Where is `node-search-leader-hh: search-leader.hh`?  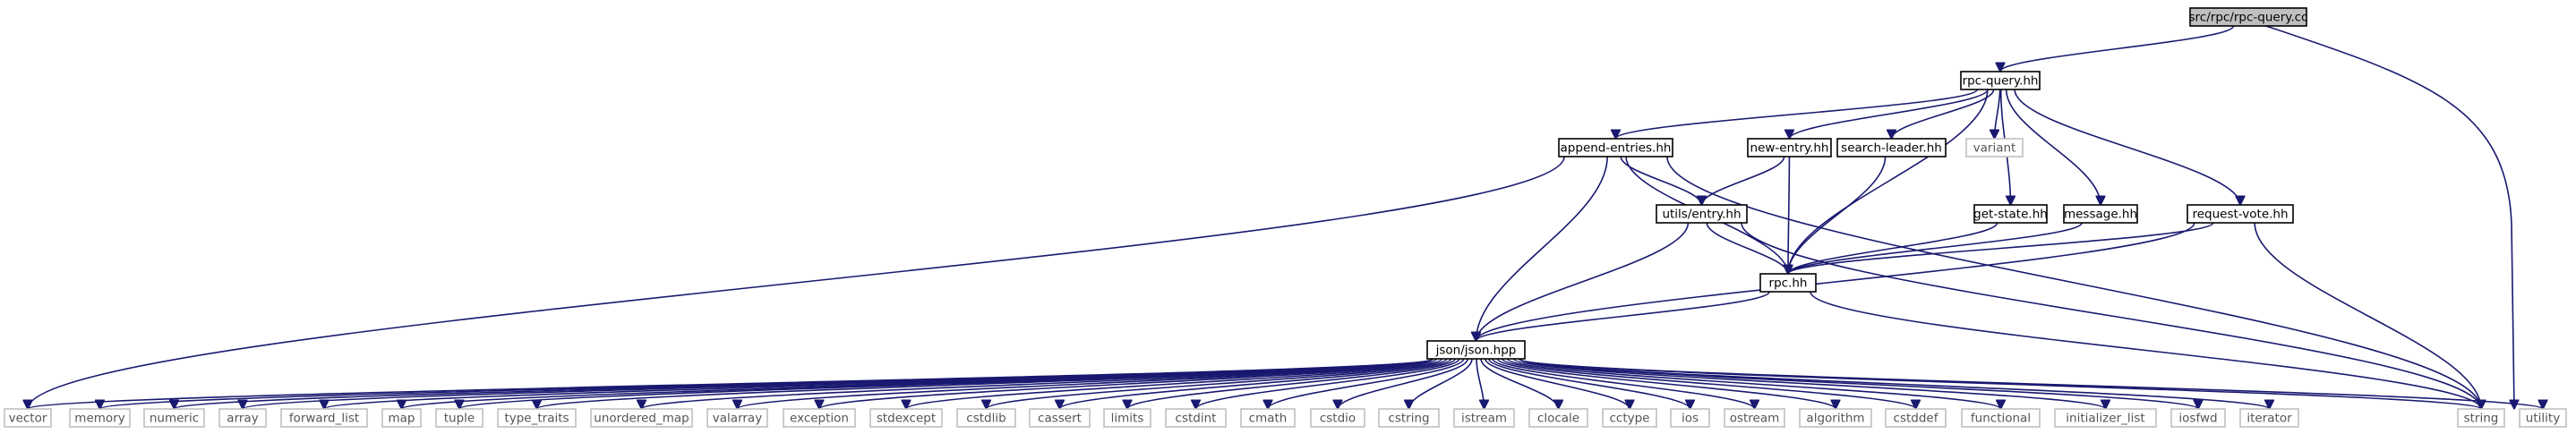 node-search-leader-hh: search-leader.hh is located at coordinates (1892, 147).